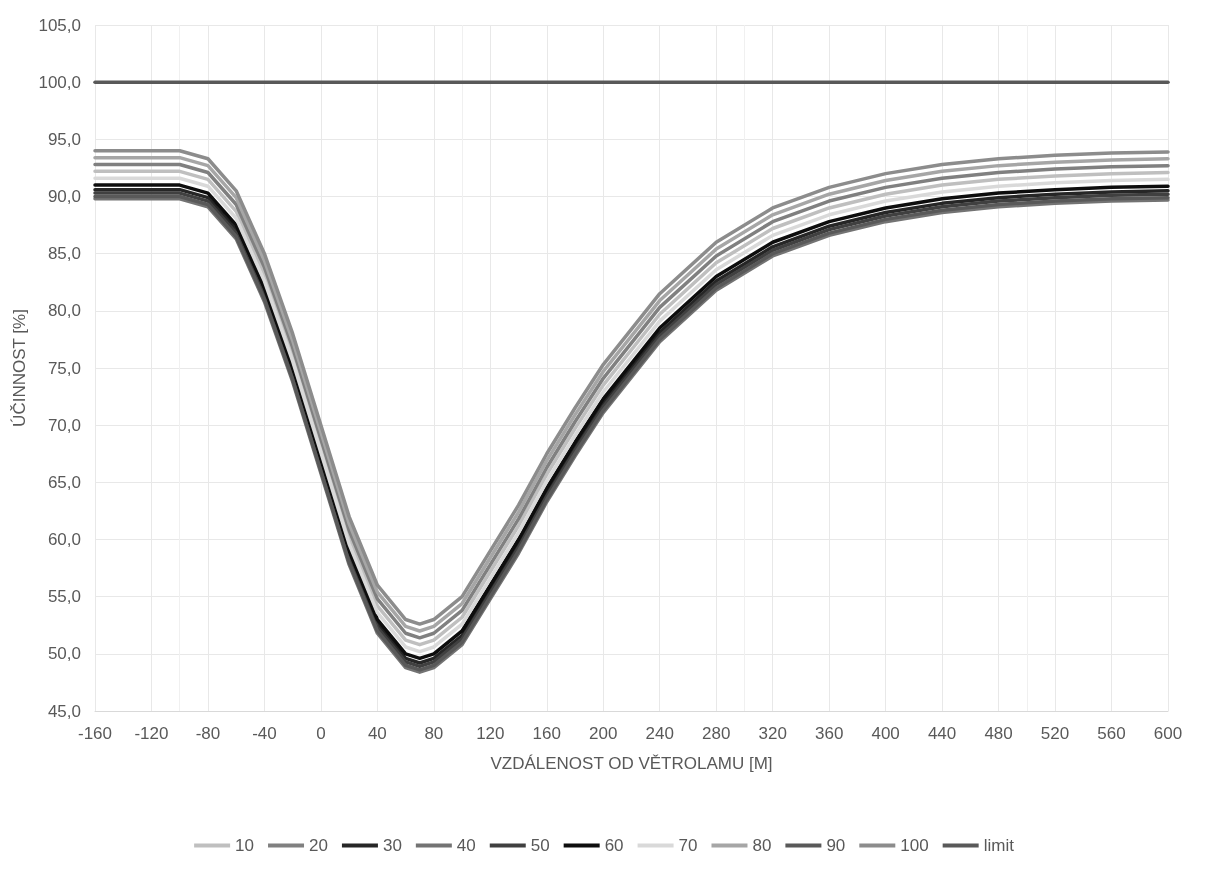 This screenshot has height=871, width=1208. Describe the element at coordinates (64, 654) in the screenshot. I see `y-tick-label: 50,0` at that location.